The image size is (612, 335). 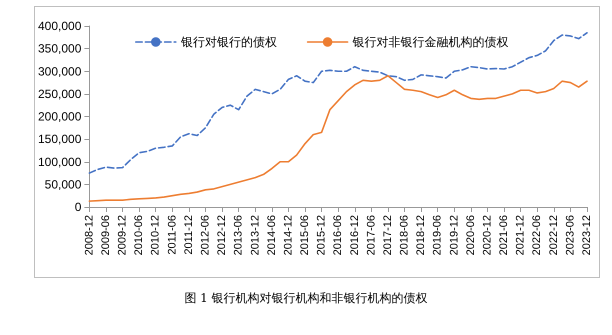 I want to click on caption: 图 1 银行机构对银行机构和非银行机构的债权, so click(x=306, y=298).